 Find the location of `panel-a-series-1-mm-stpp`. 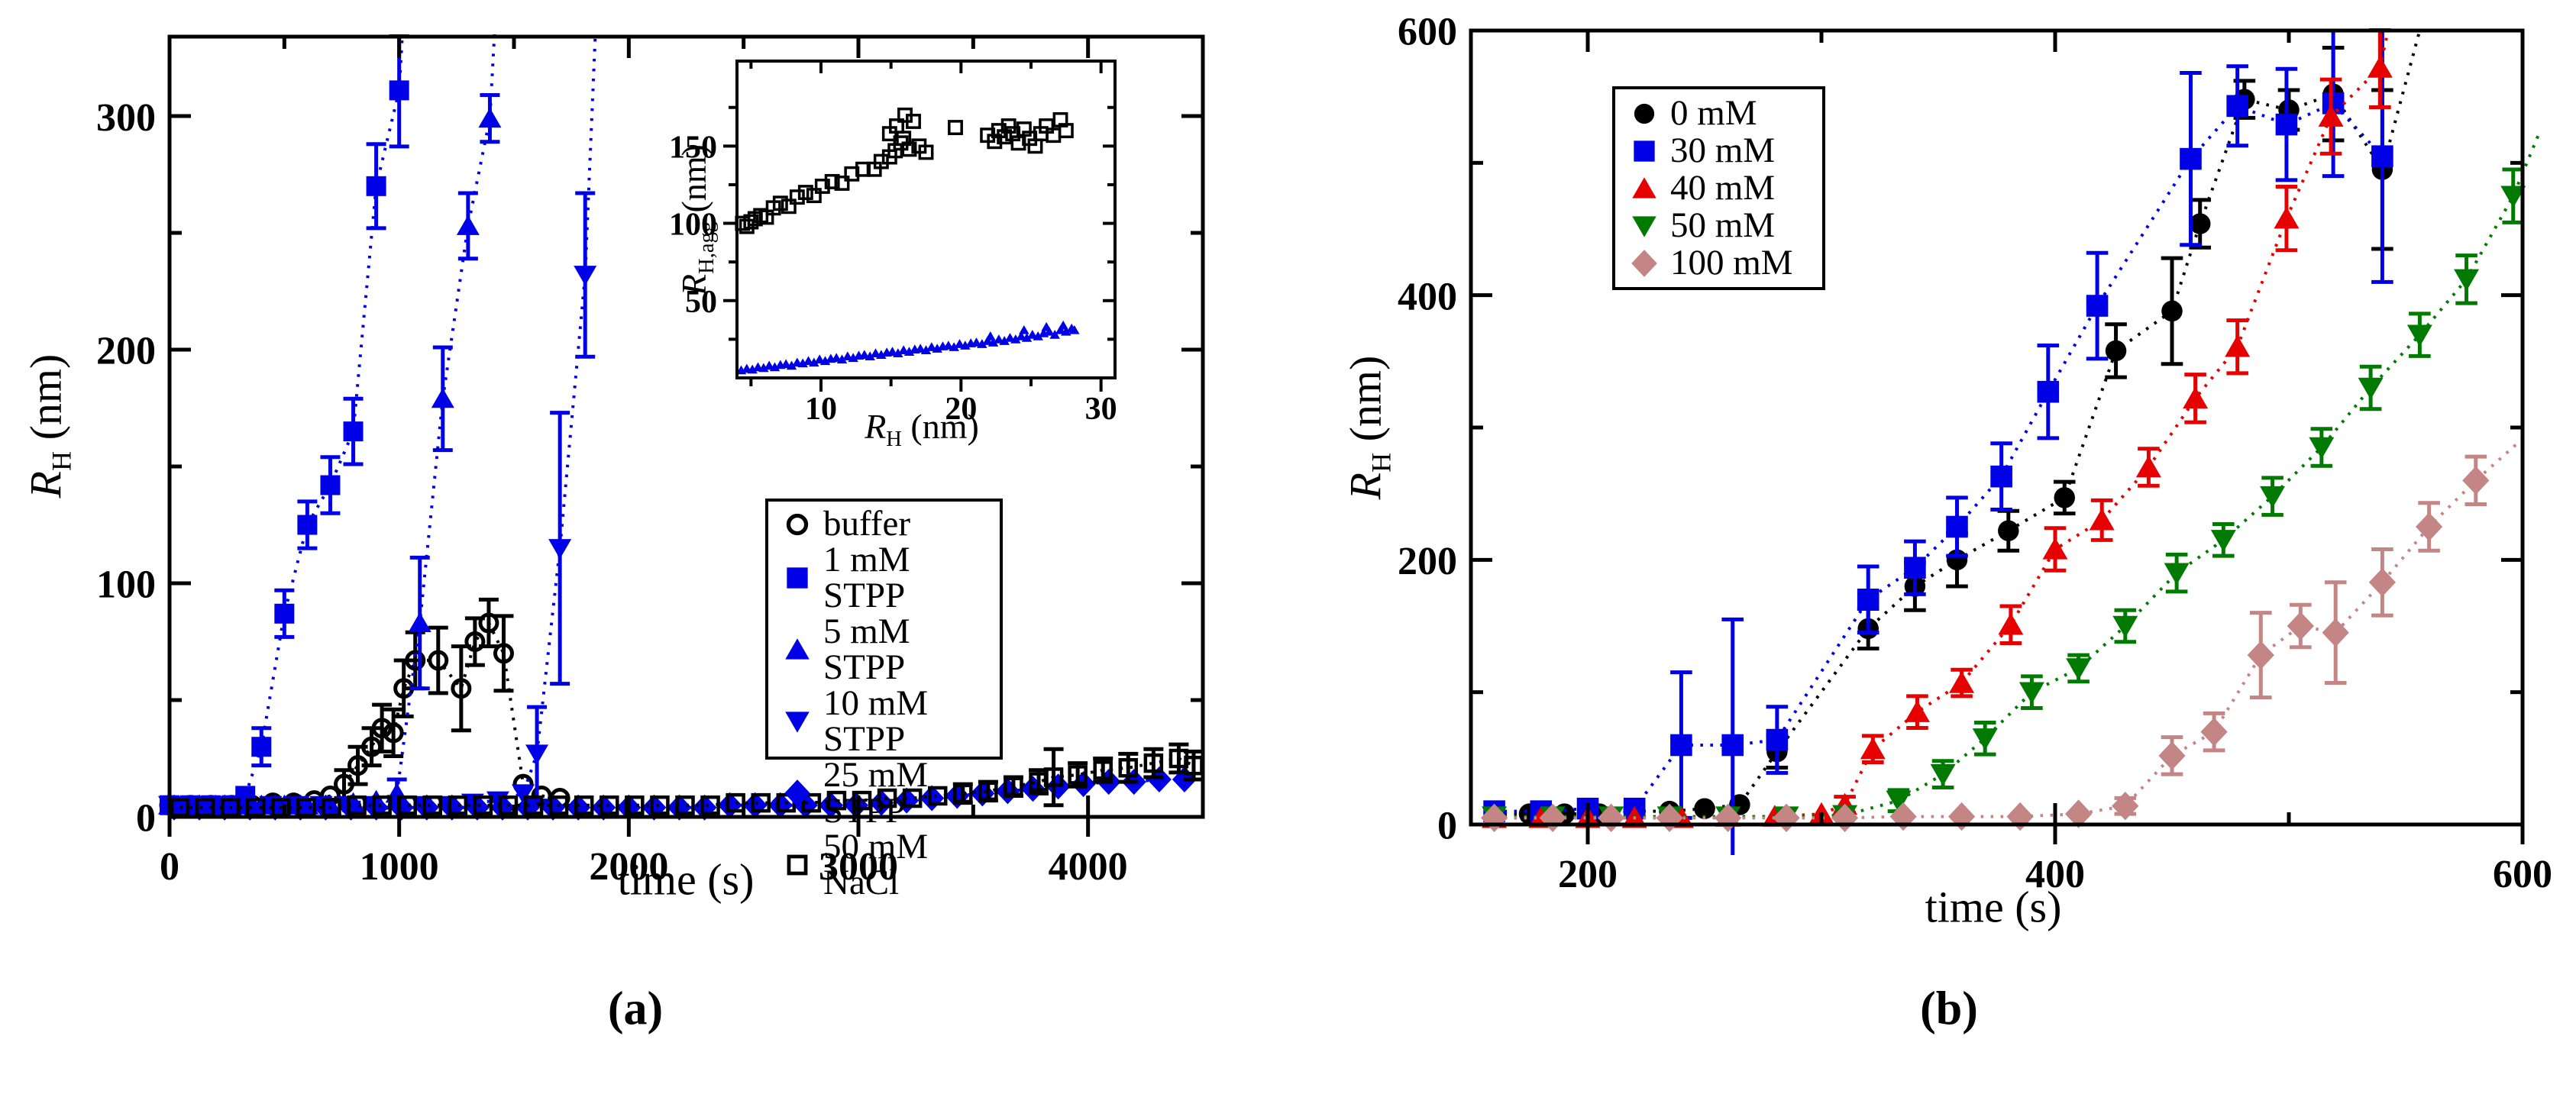

panel-a-series-1-mm-stpp is located at coordinates (284, 424).